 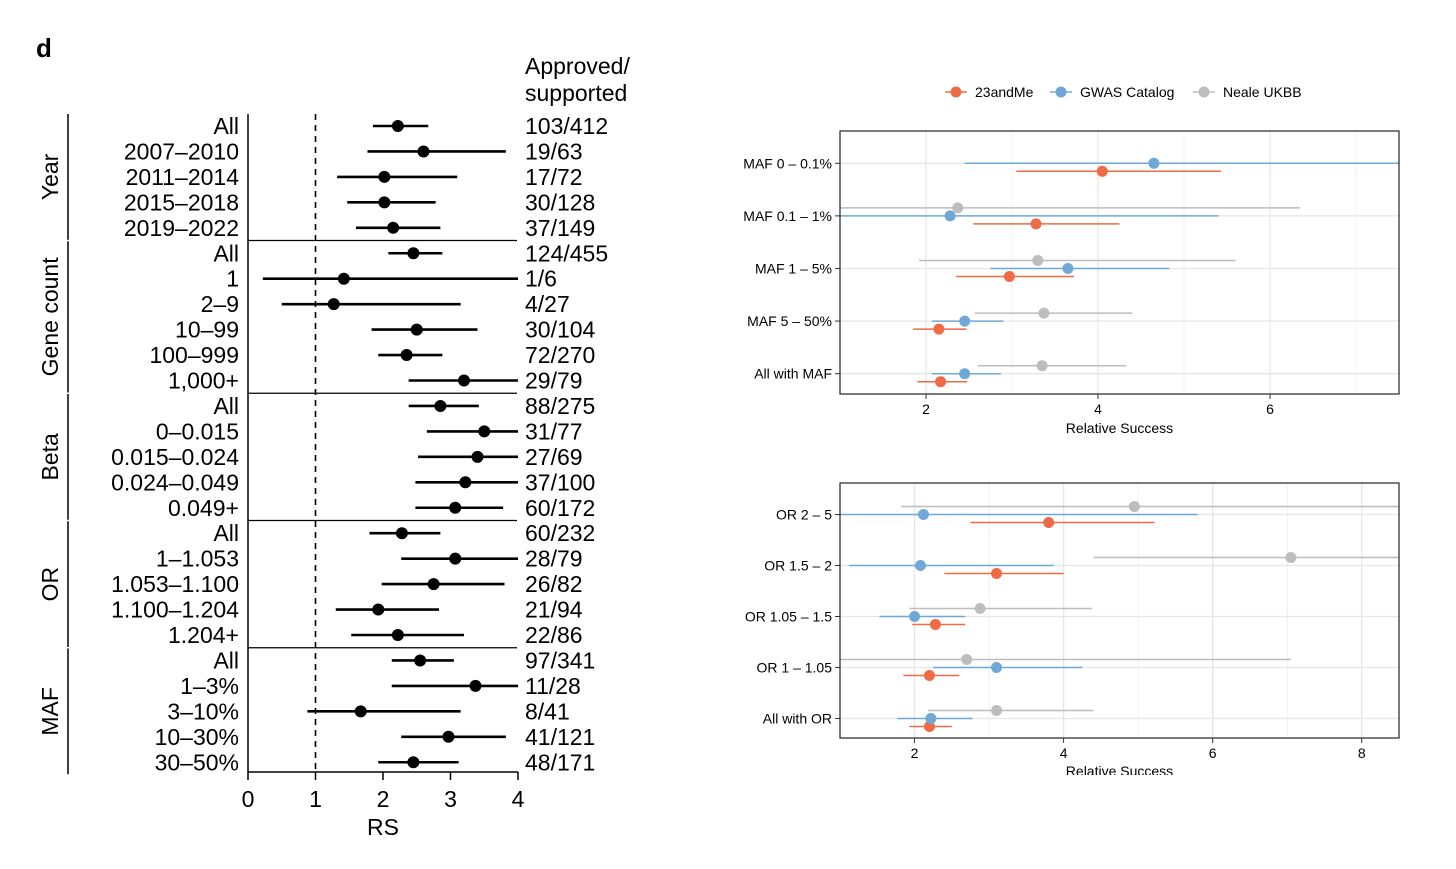 I want to click on row-label: 2015–2018, so click(x=181, y=202).